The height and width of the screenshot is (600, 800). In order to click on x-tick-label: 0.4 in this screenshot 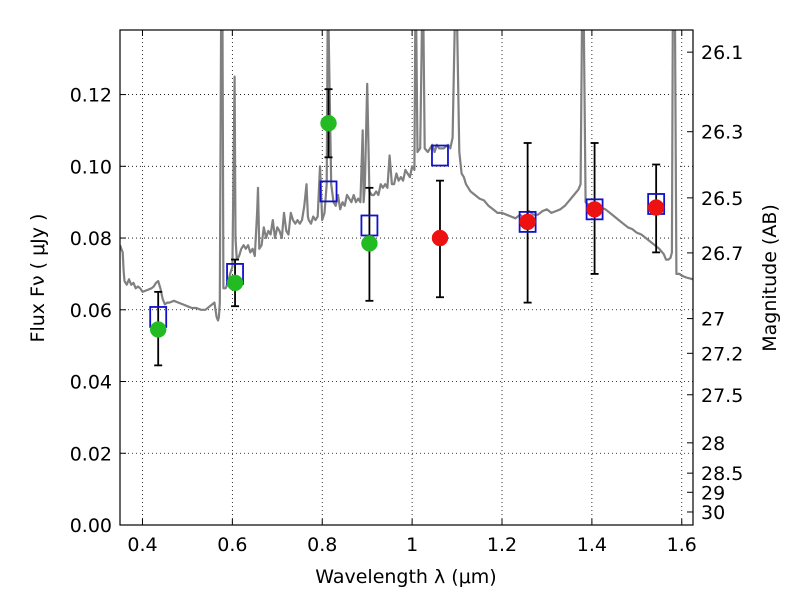, I will do `click(142, 545)`.